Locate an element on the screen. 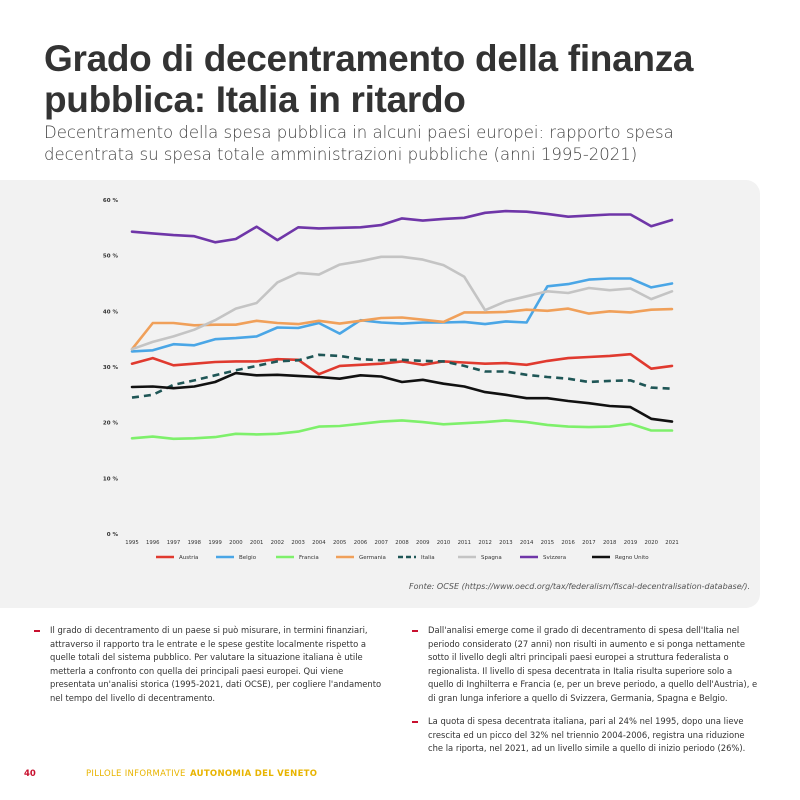 The image size is (800, 800). x-tick-label: 1995 is located at coordinates (131, 543).